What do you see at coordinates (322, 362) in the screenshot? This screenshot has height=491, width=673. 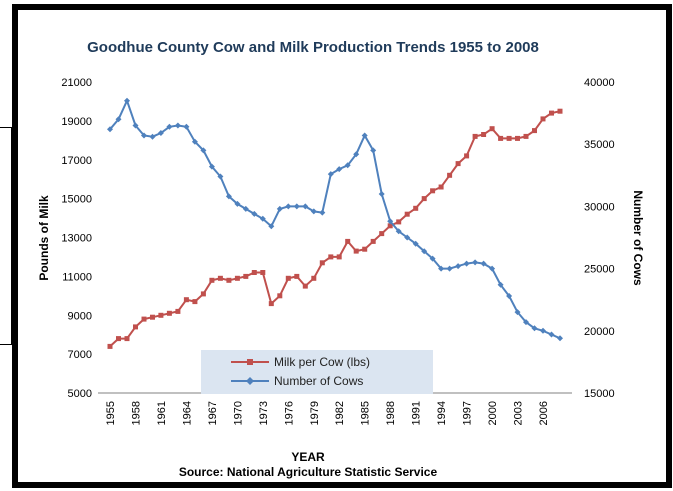 I see `legend-milk-label: Milk per Cow (lbs)` at bounding box center [322, 362].